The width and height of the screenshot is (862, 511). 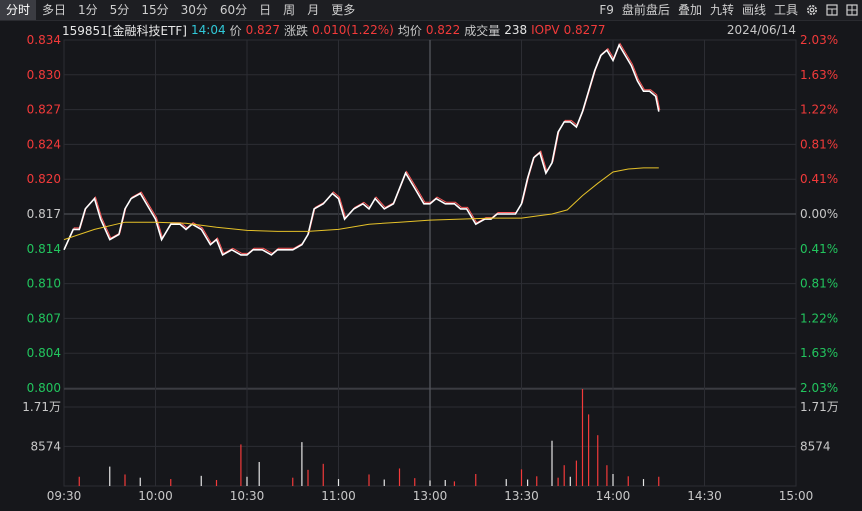 I want to click on tab-6: 60分, so click(x=233, y=10).